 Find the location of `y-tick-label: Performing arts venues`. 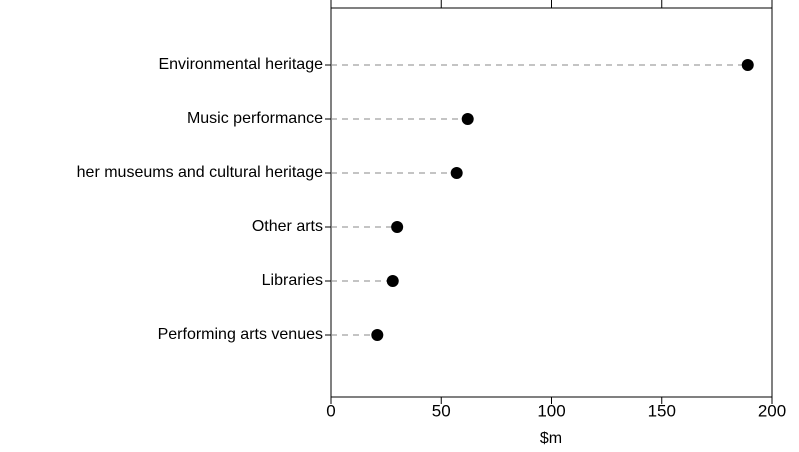

y-tick-label: Performing arts venues is located at coordinates (240, 334).